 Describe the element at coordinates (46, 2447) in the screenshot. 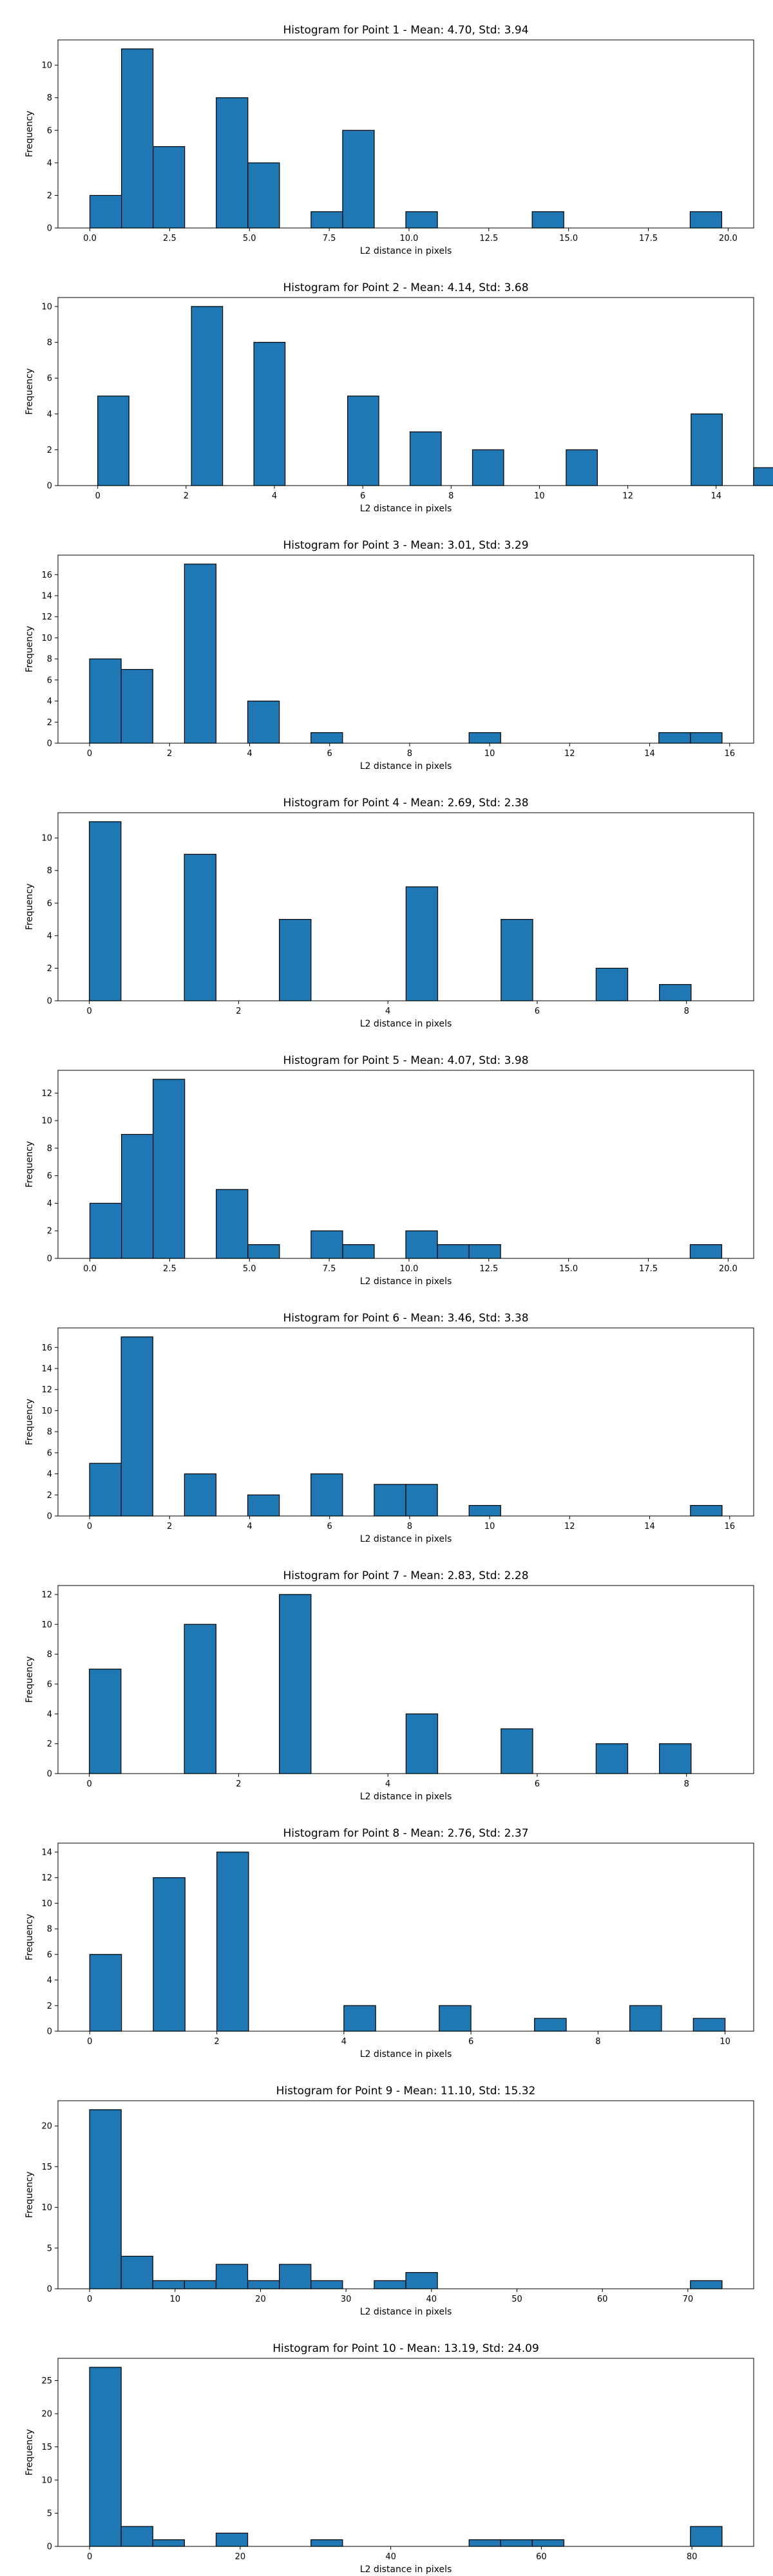

I see `y-tick-label: 15` at that location.